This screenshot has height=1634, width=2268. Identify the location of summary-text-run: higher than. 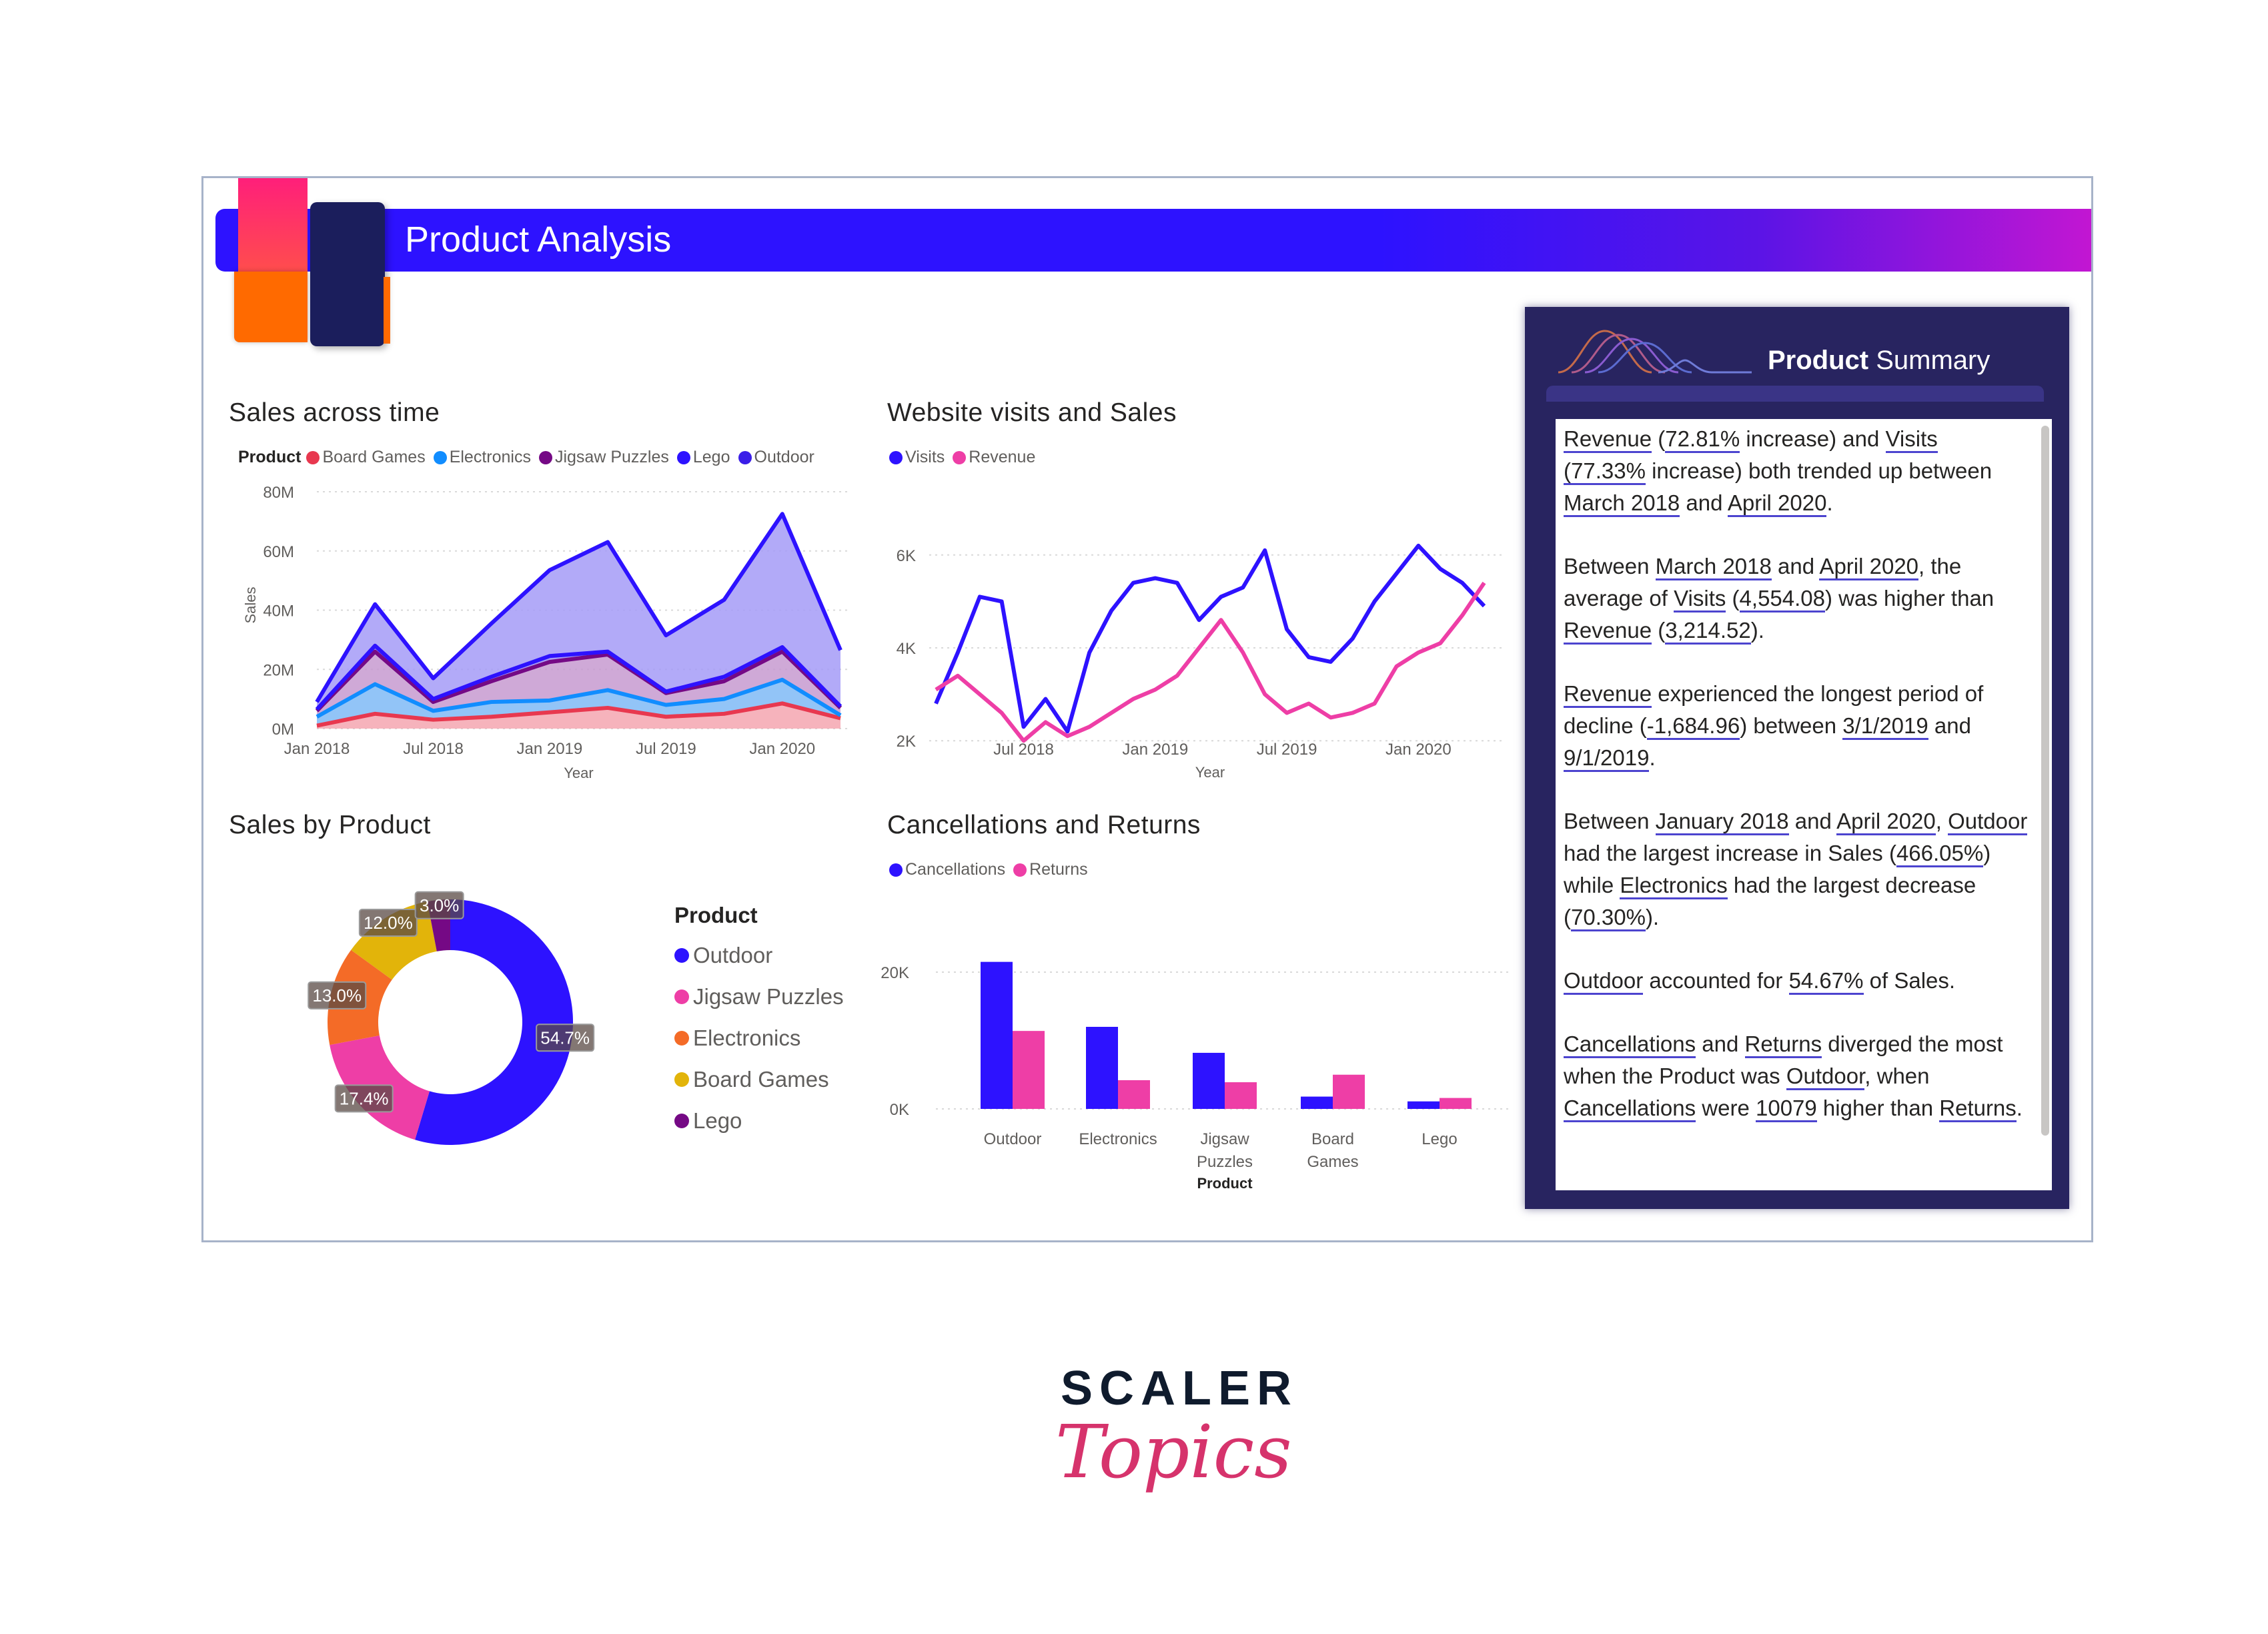
(1878, 1108).